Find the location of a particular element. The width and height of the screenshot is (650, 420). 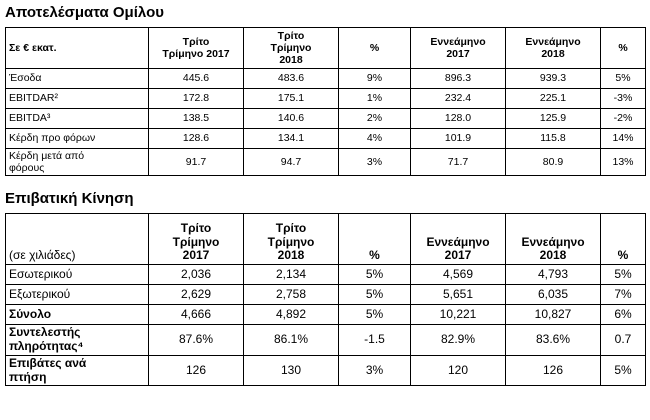

data-row: EBITDAR² 172.8 175.1 1% 232.4 225.1 -3% is located at coordinates (325, 98).